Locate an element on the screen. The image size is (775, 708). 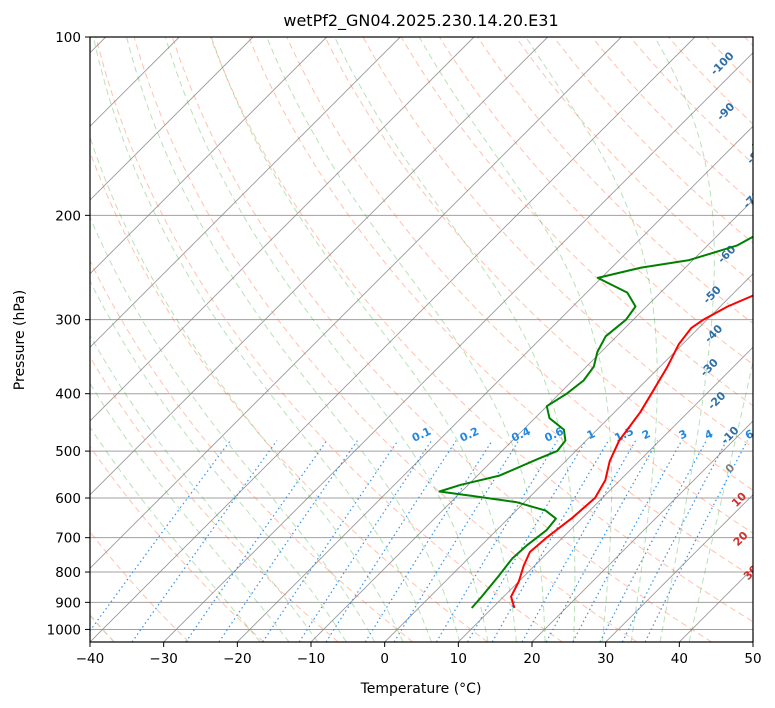
isotherm-label: 30 is located at coordinates (751, 573).